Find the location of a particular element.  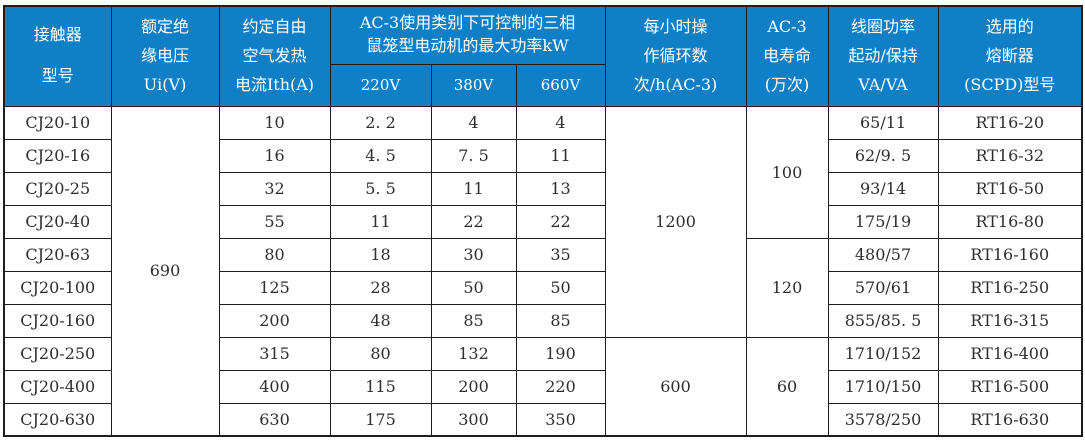

header-electrical-life: AC-3 电寿命 (万次) is located at coordinates (787, 56).